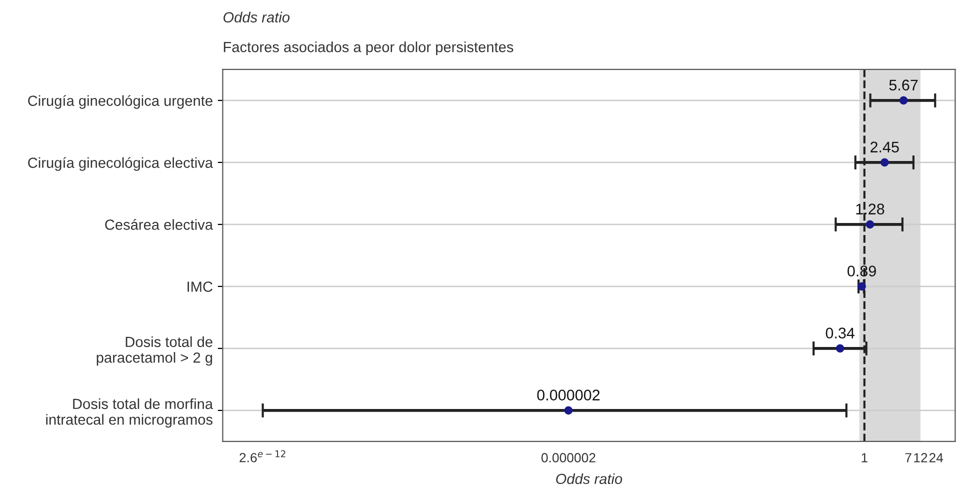 This screenshot has height=496, width=960. Describe the element at coordinates (257, 17) in the screenshot. I see `chart-title: Odds ratio` at that location.